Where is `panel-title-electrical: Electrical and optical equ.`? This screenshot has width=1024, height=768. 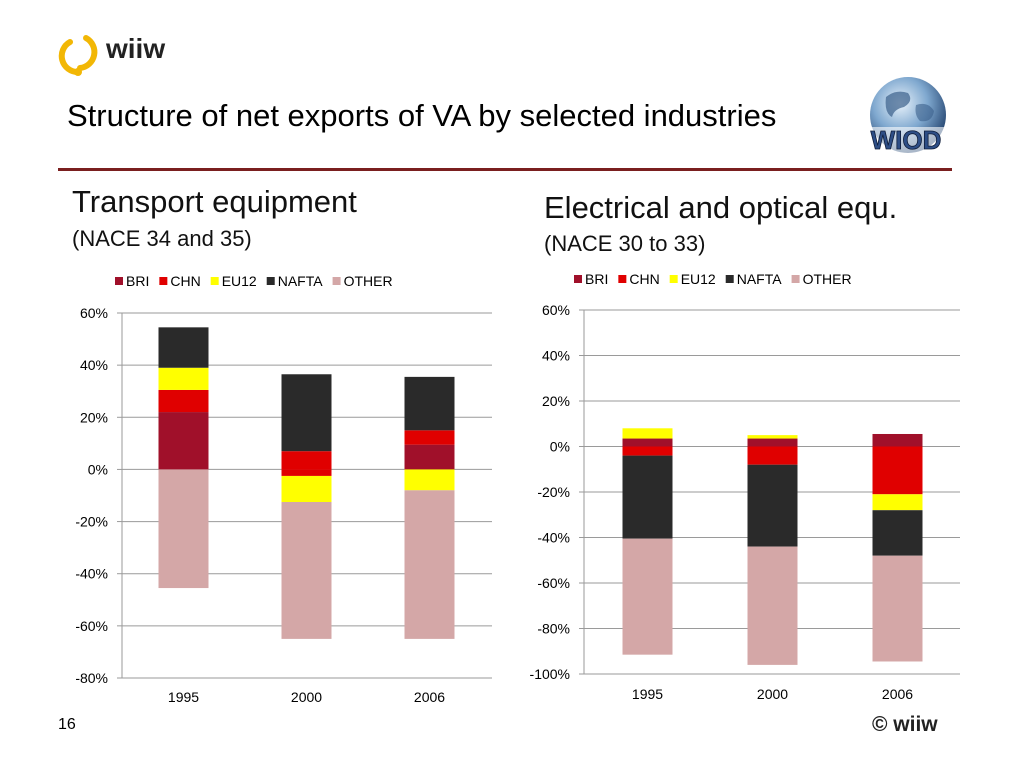 panel-title-electrical: Electrical and optical equ. is located at coordinates (721, 207).